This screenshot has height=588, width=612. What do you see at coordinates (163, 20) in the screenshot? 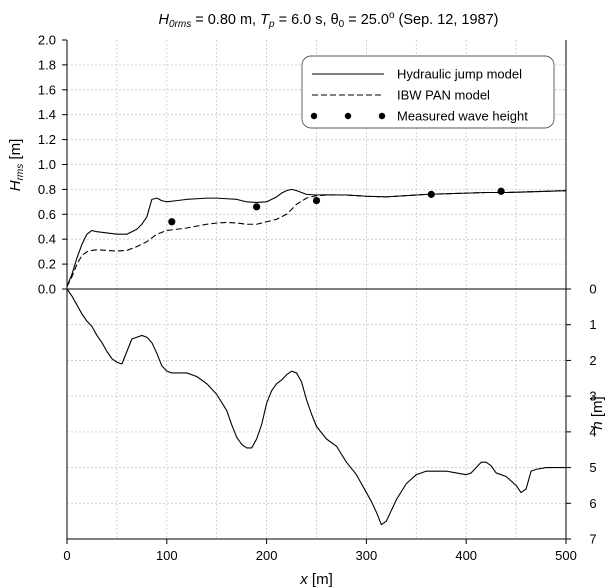
I see `title-part: H` at bounding box center [163, 20].